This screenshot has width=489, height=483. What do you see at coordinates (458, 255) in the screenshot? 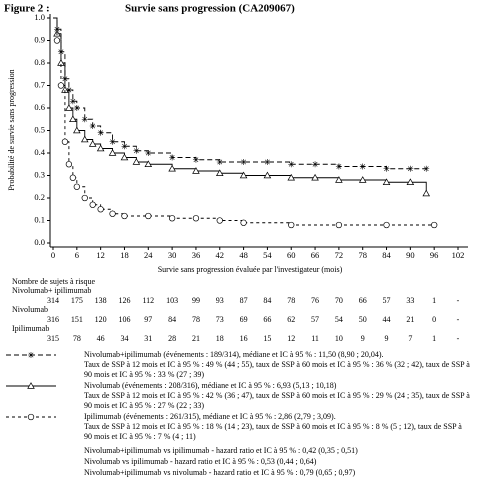
I see `x-tick-label: 102` at bounding box center [458, 255].